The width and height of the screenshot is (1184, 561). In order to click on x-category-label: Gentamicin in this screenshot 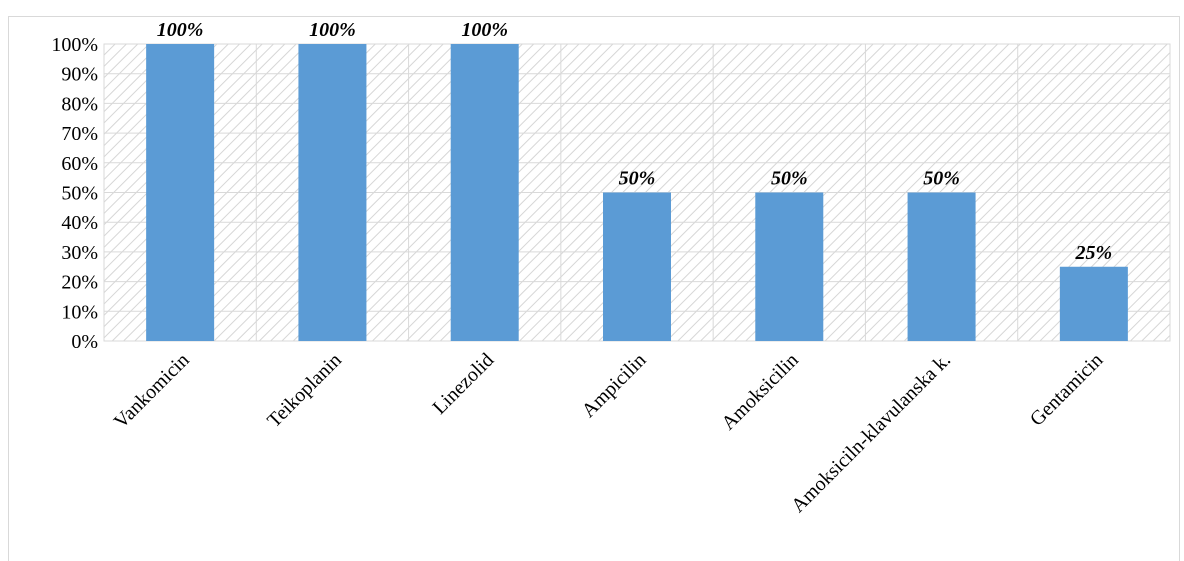, I will do `click(1067, 390)`.